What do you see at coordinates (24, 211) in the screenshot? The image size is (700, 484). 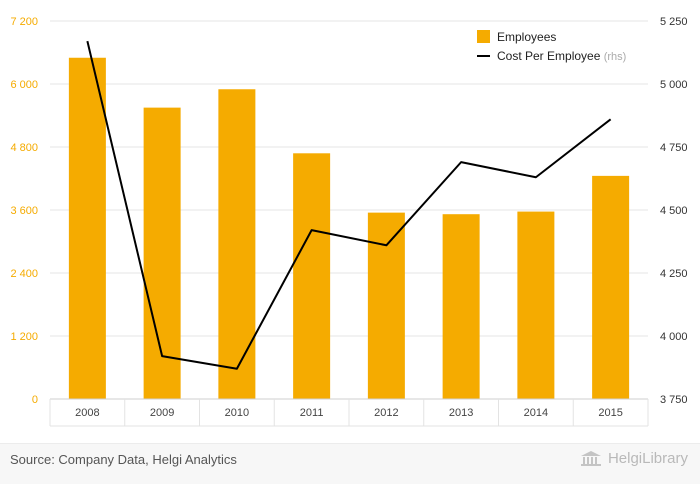 I see `left-axis-tick-label: 3 600` at bounding box center [24, 211].